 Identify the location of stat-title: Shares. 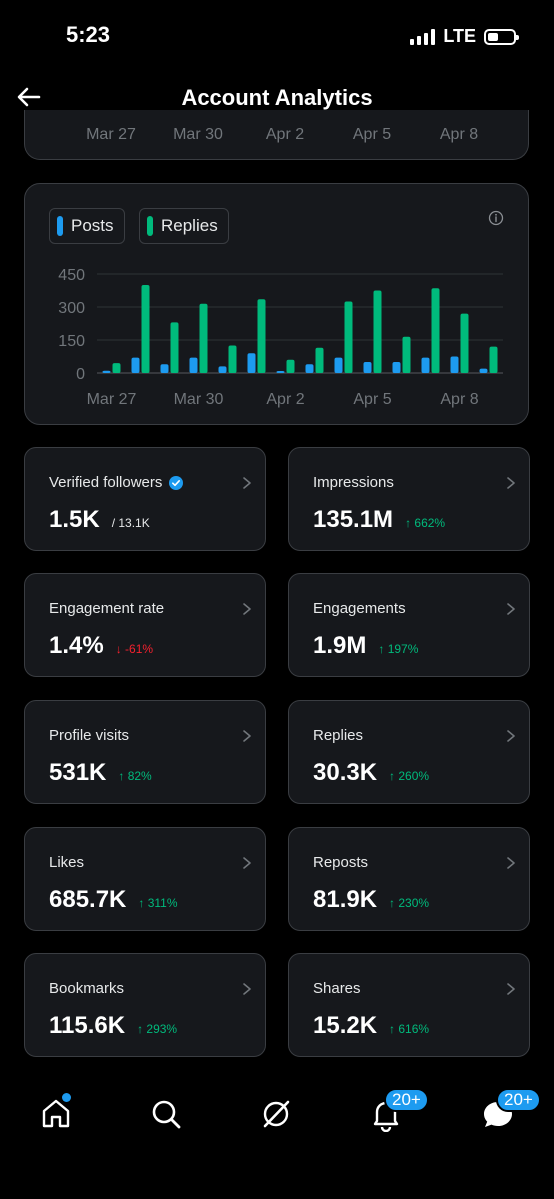
(337, 988).